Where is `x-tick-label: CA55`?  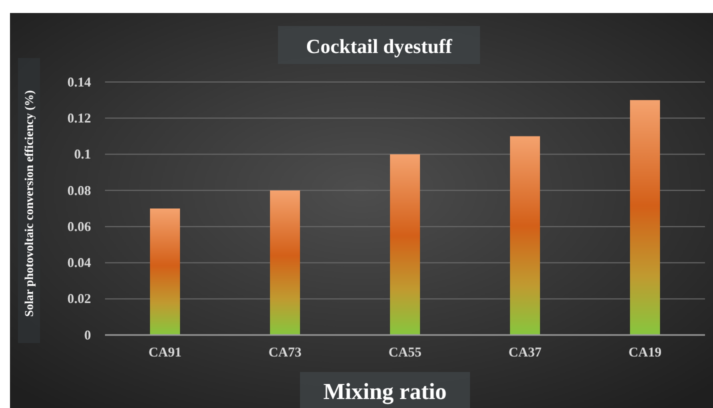 x-tick-label: CA55 is located at coordinates (405, 352).